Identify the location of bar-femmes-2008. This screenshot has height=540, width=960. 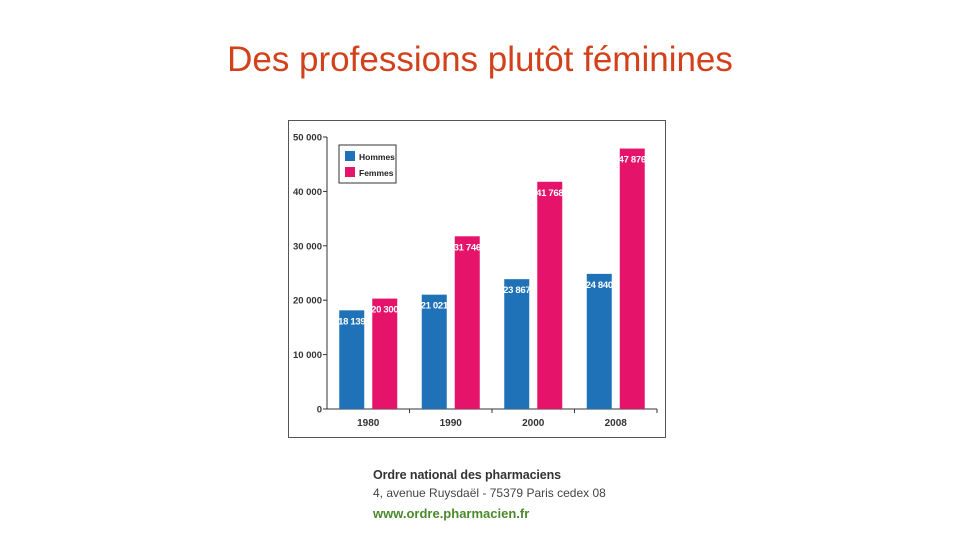
(632, 278).